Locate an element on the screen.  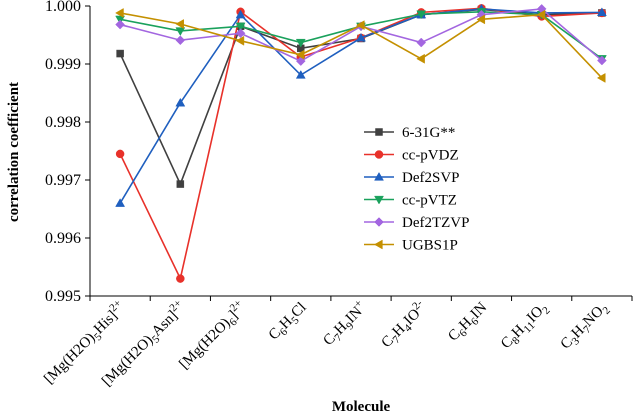
legend-item: UGBS1P is located at coordinates (411, 246).